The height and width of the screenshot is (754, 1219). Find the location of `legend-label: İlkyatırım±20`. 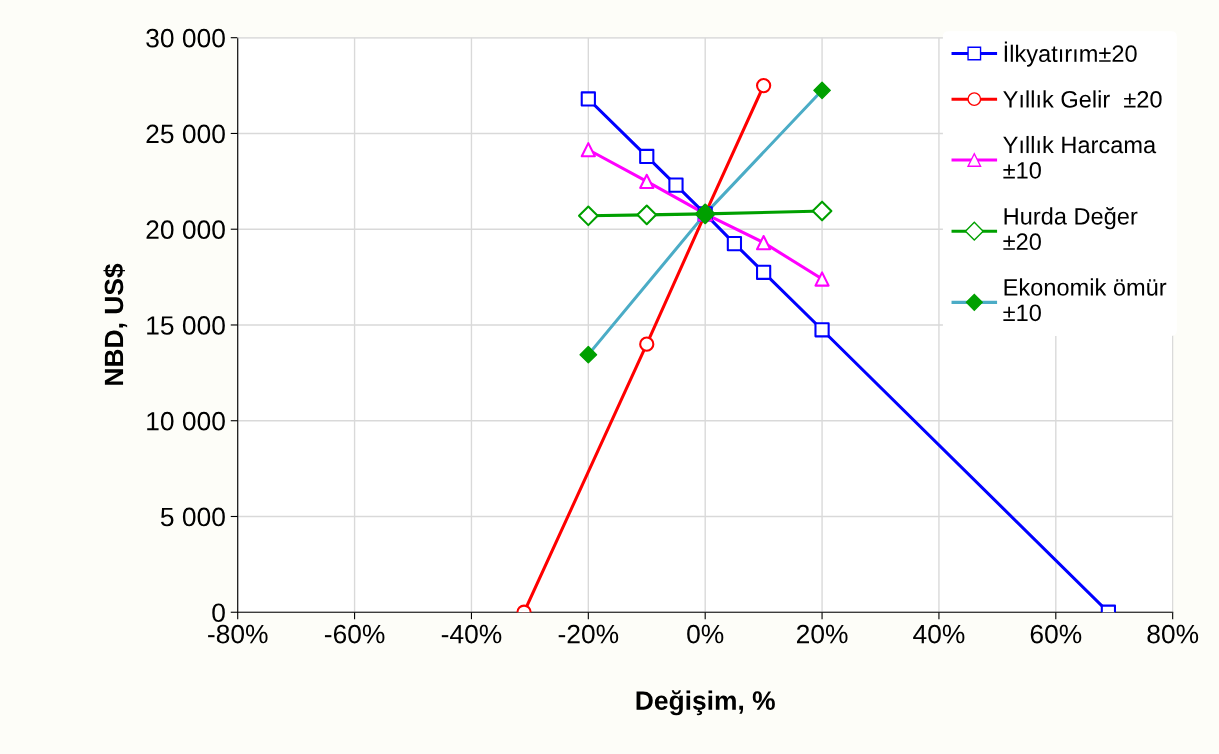

legend-label: İlkyatırım±20 is located at coordinates (1070, 54).